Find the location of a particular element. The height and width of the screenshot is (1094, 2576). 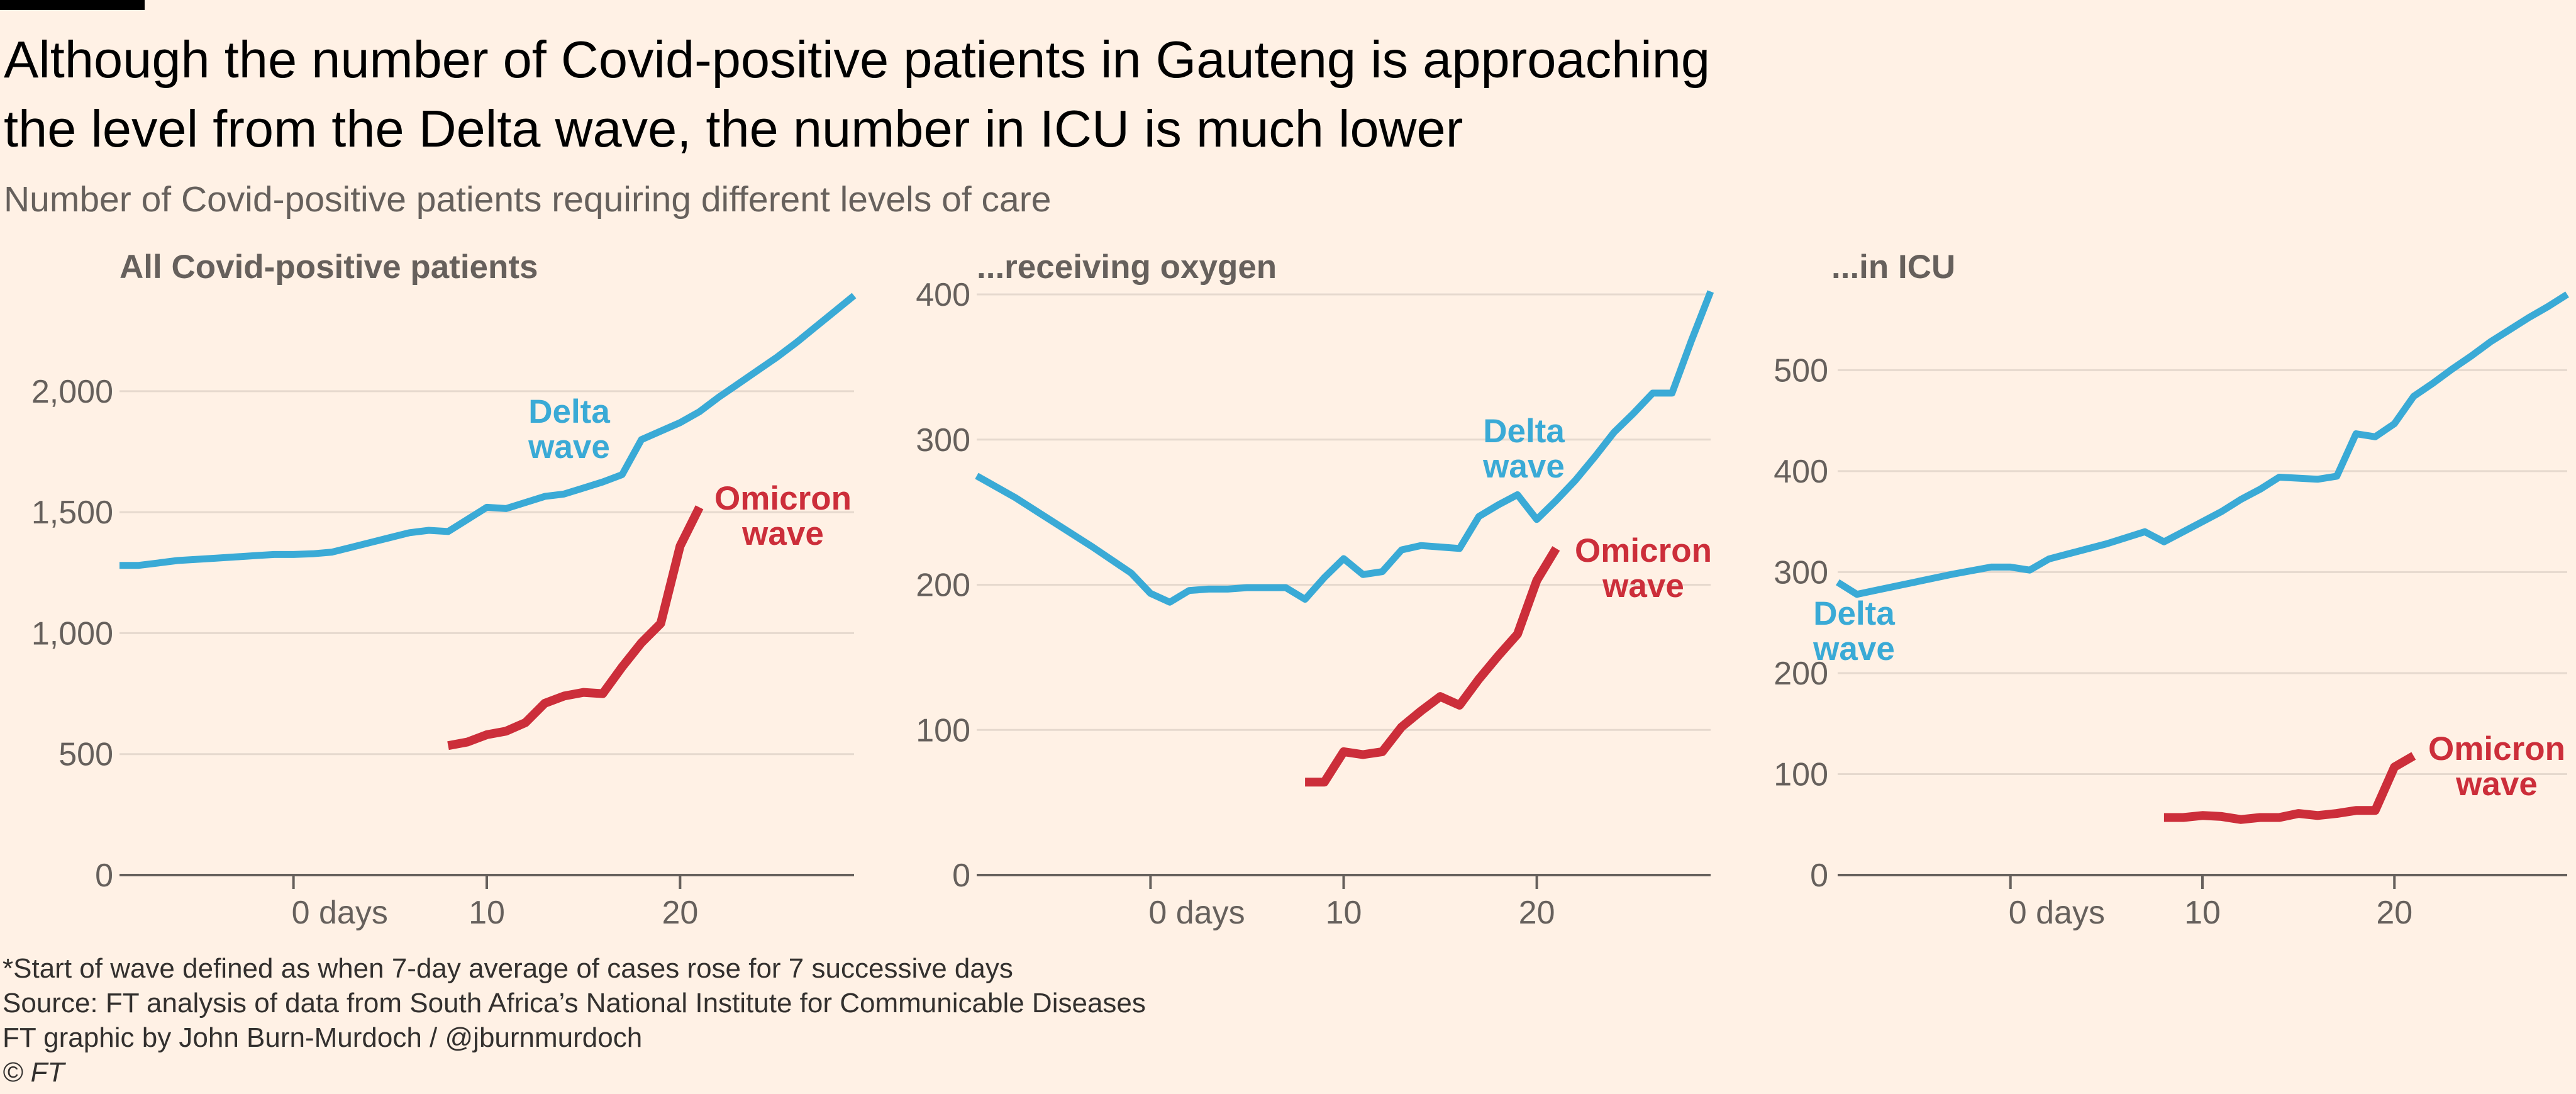

panel-title: All Covid-positive patients is located at coordinates (328, 267).